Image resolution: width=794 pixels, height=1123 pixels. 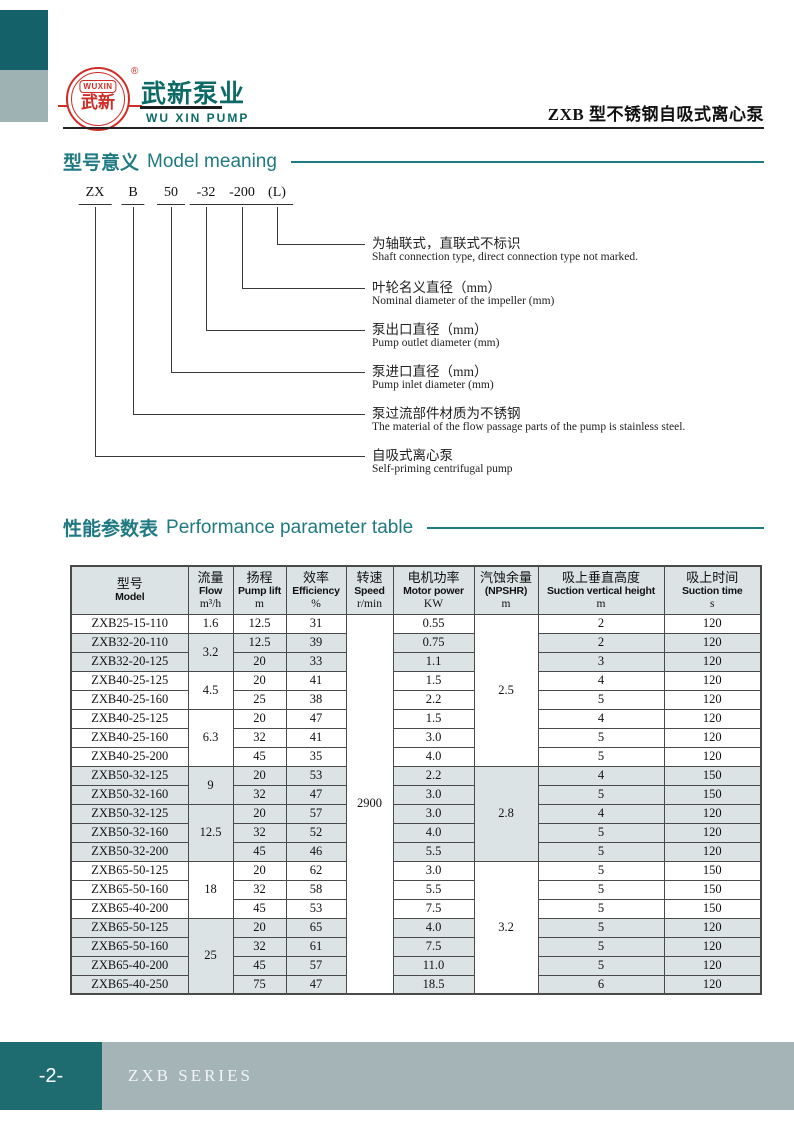 I want to click on section-performance-heading: 性能参数表 Performance parameter table, so click(x=413, y=527).